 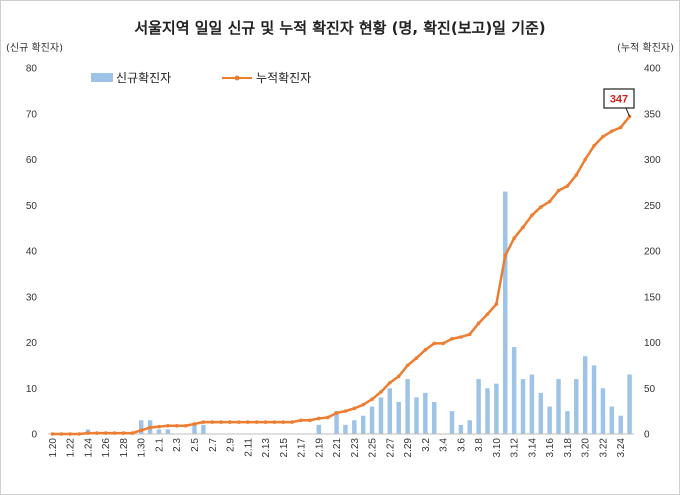 What do you see at coordinates (390, 448) in the screenshot?
I see `x-tick-label: 2.27` at bounding box center [390, 448].